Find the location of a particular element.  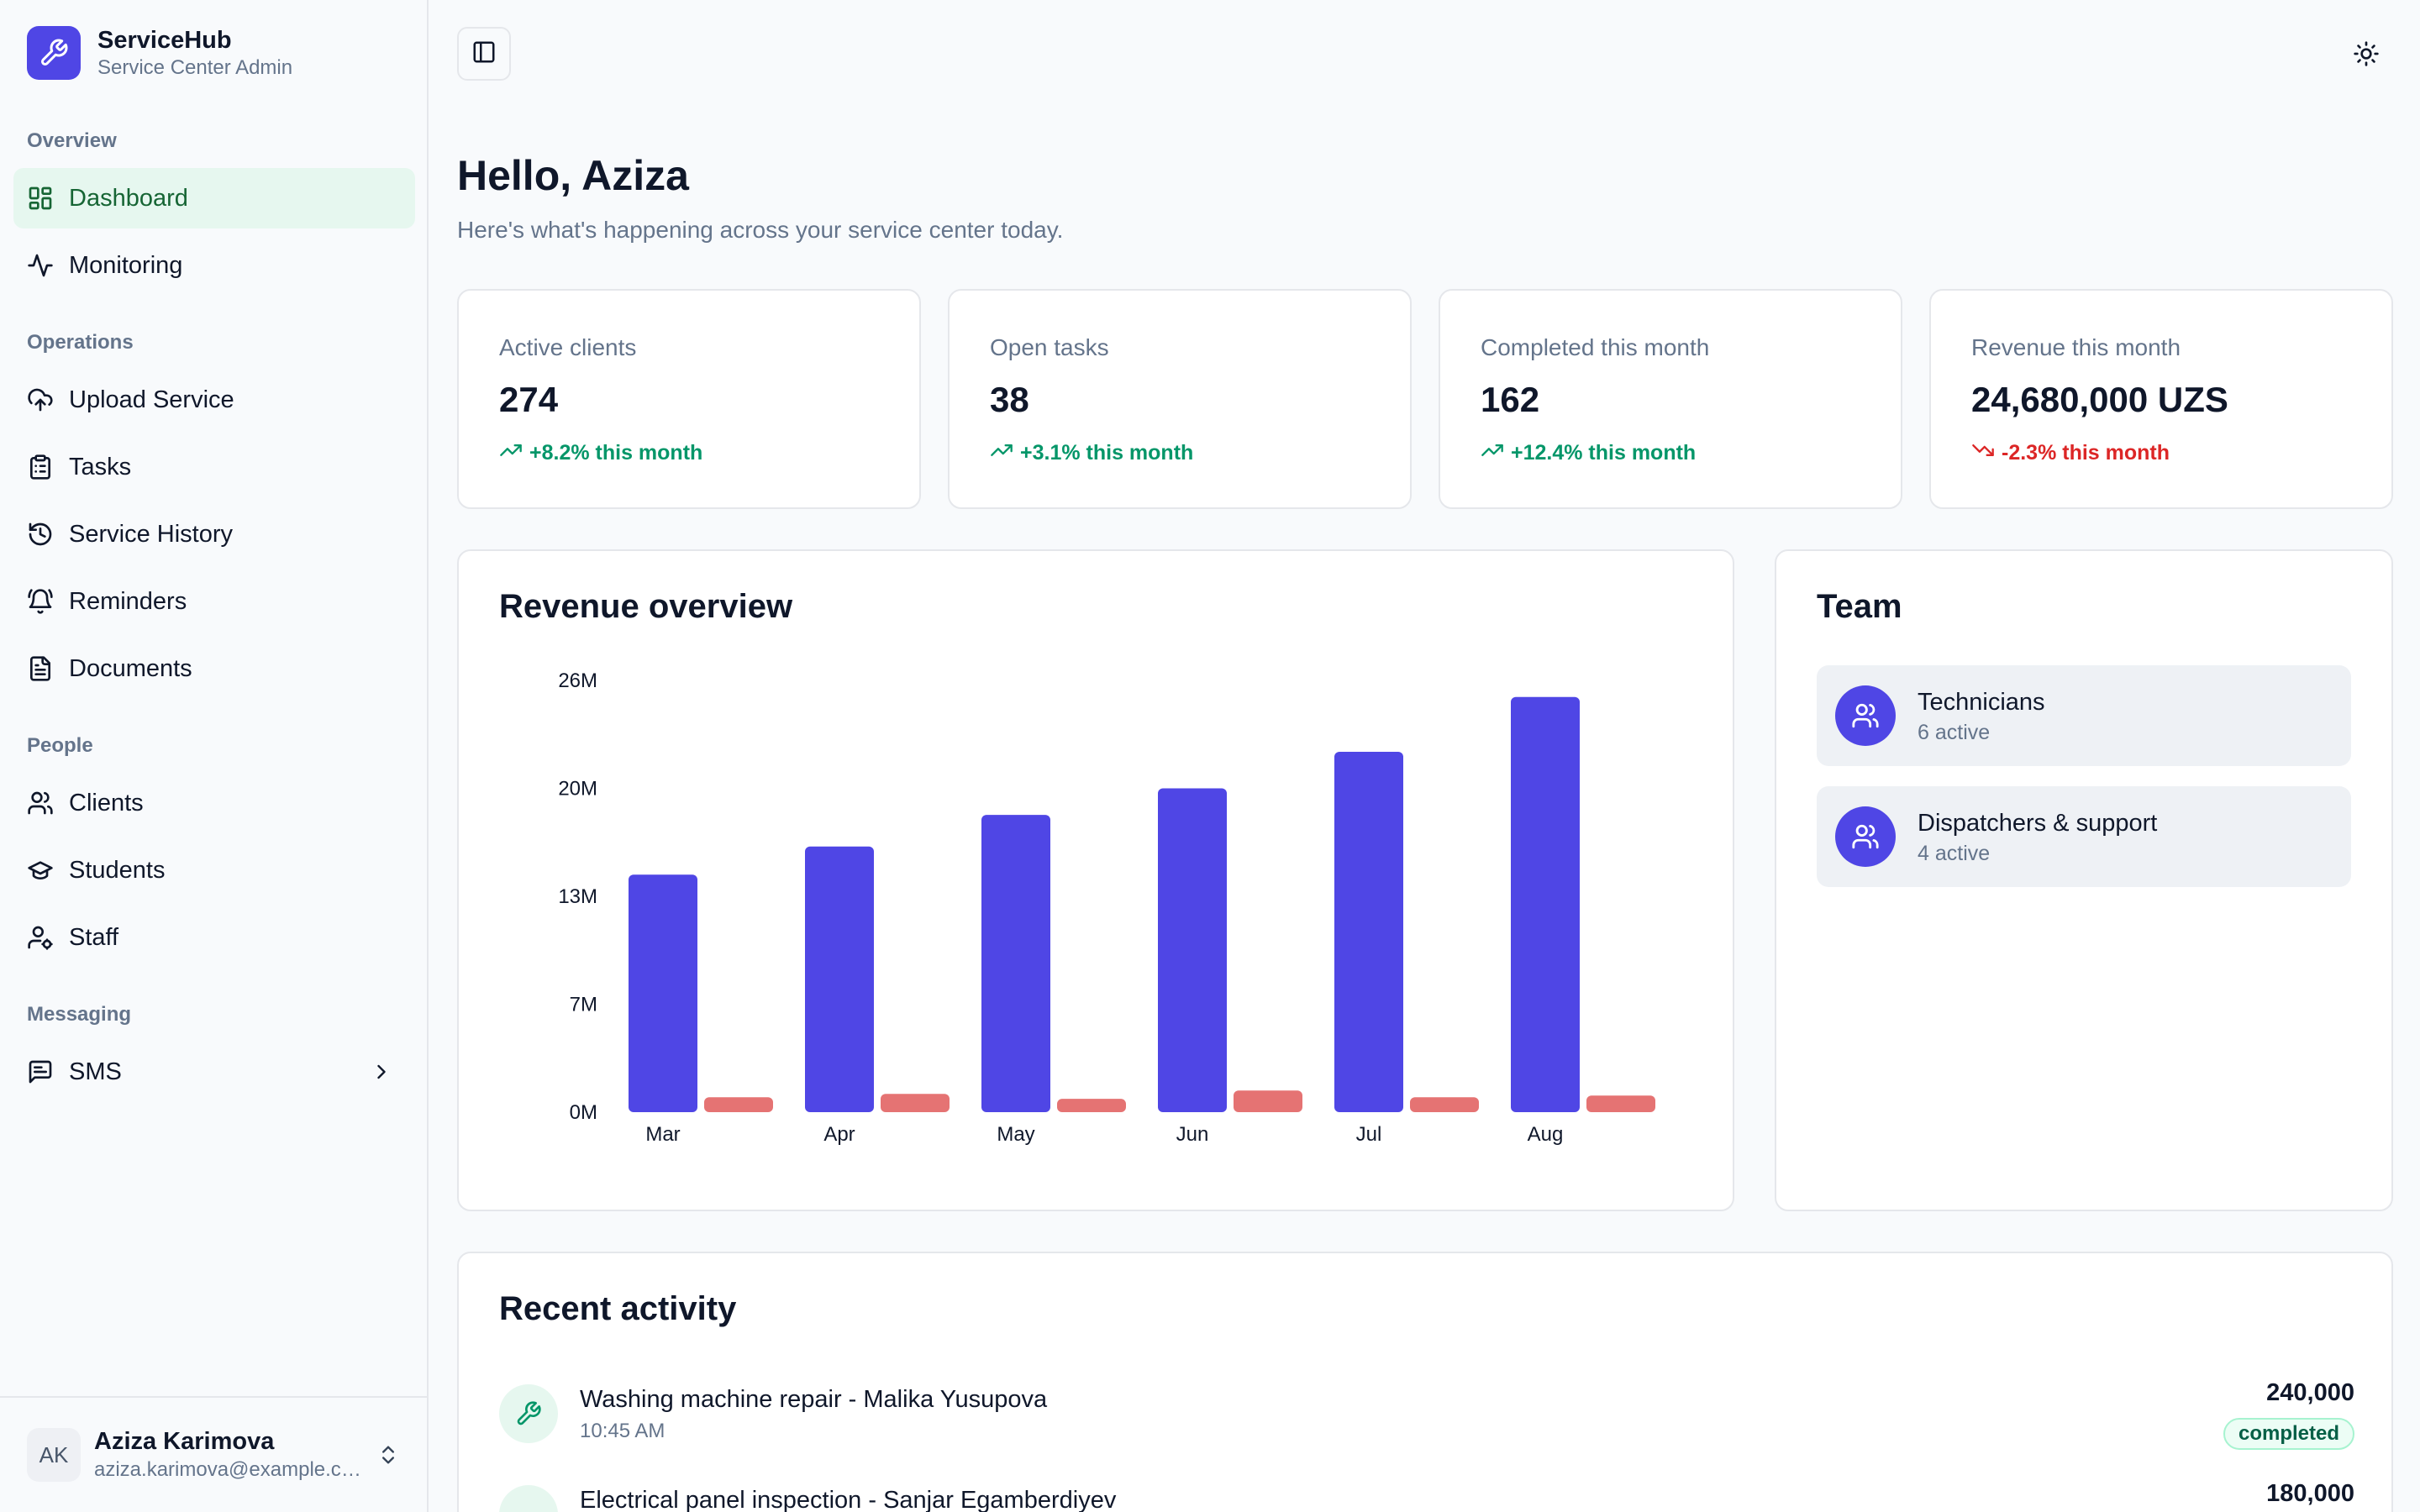

sidebar-item-staff: Staff is located at coordinates (214, 937).